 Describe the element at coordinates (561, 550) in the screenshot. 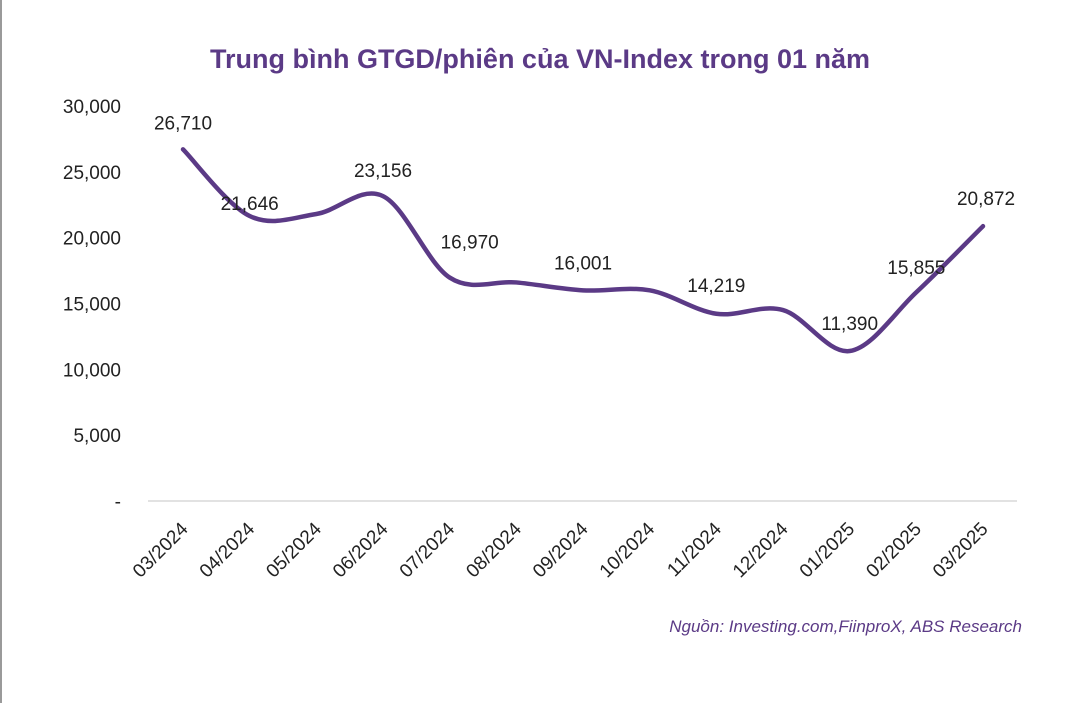

I see `x-tick-label: 09/2024` at that location.